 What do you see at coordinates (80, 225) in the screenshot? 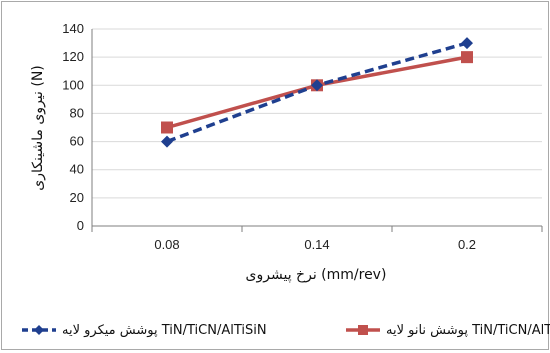
I see `y-tick-label: 0` at bounding box center [80, 225].